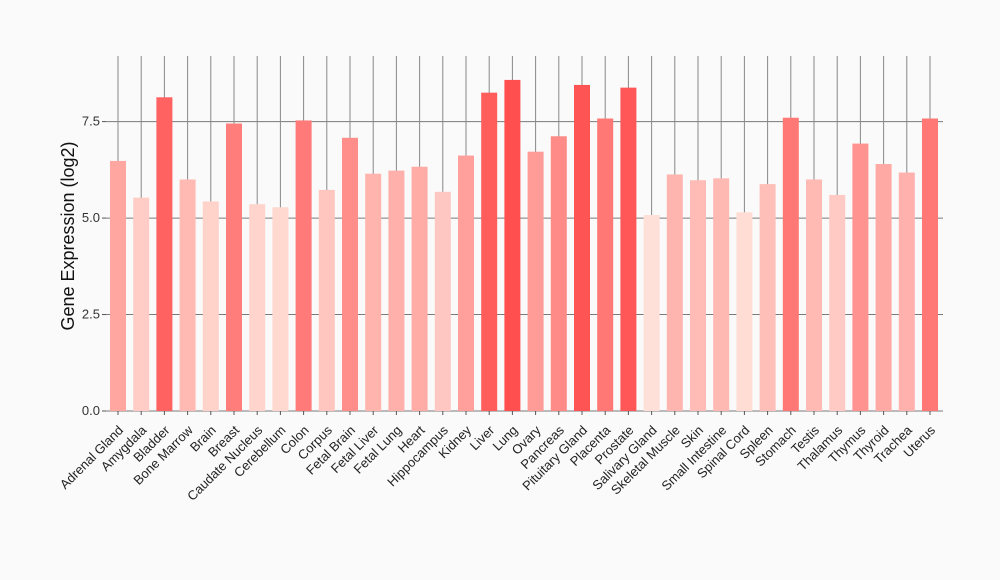 The width and height of the screenshot is (1000, 580). What do you see at coordinates (350, 274) in the screenshot?
I see `bar-fetal-brain` at bounding box center [350, 274].